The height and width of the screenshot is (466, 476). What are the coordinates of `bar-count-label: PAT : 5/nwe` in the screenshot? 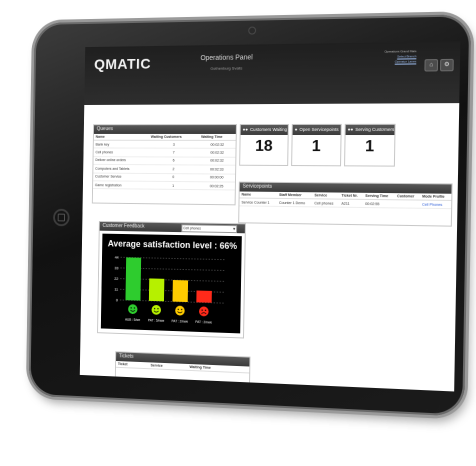 It's located at (156, 320).